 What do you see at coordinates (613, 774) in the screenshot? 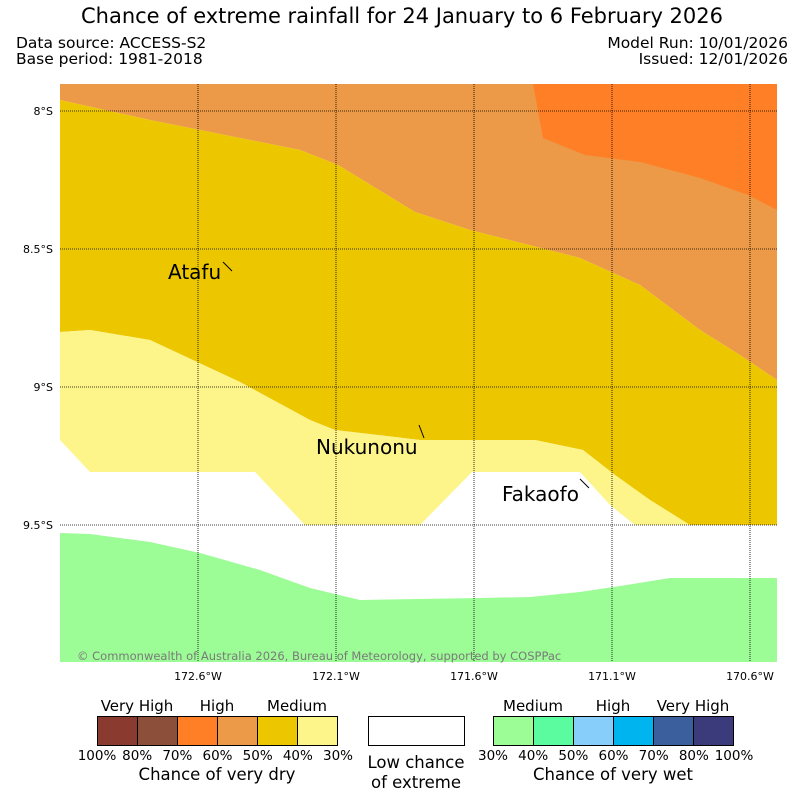
I see `legend-wet-caption: Chance of very wet` at bounding box center [613, 774].